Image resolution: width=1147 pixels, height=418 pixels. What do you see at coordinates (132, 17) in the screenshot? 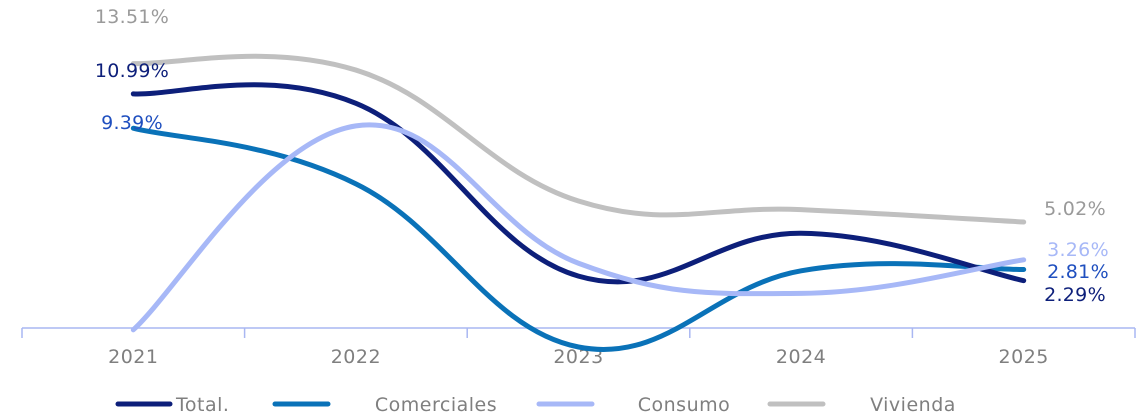
I see `data-label-vivienda-start: 13.51%` at bounding box center [132, 17].